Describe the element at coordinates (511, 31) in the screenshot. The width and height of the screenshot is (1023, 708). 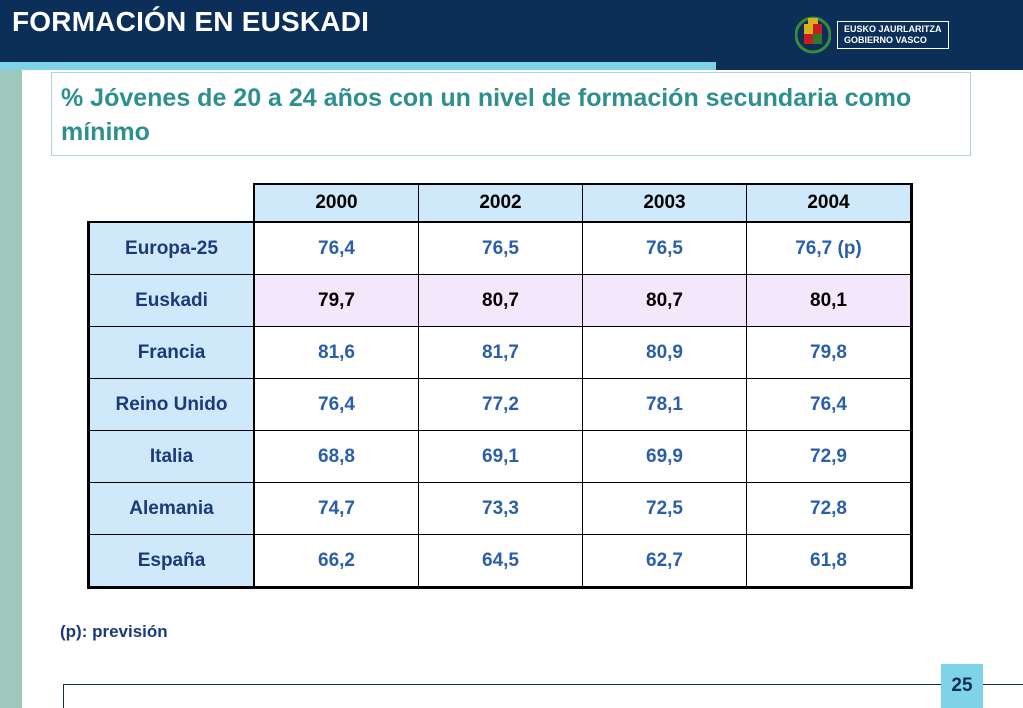
I see `header-bar` at that location.